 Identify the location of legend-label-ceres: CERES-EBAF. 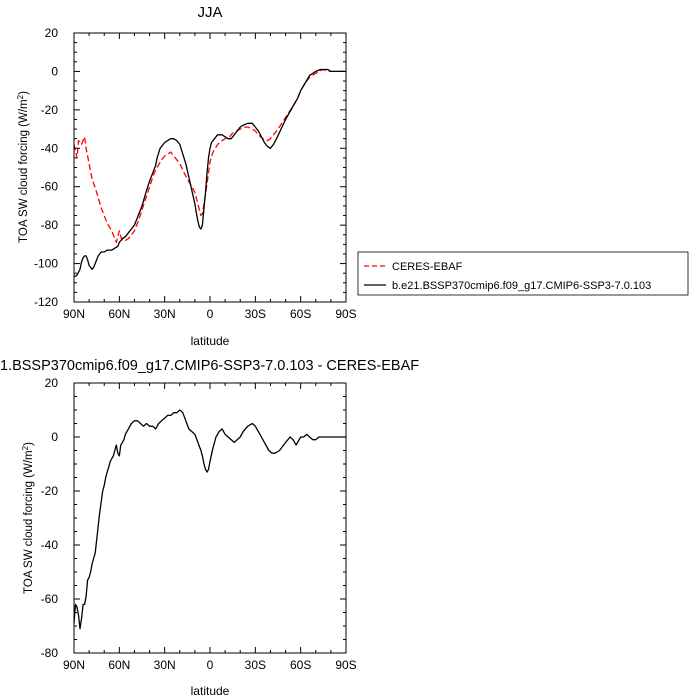
(427, 267).